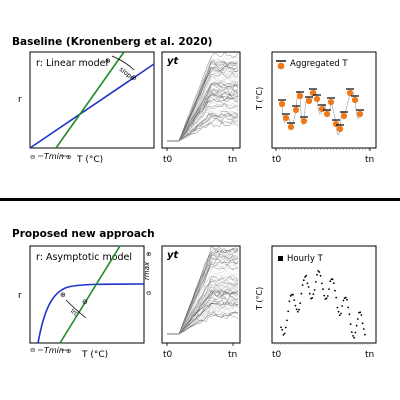 The image size is (400, 400). I want to click on hourly-dots, so click(323, 304).